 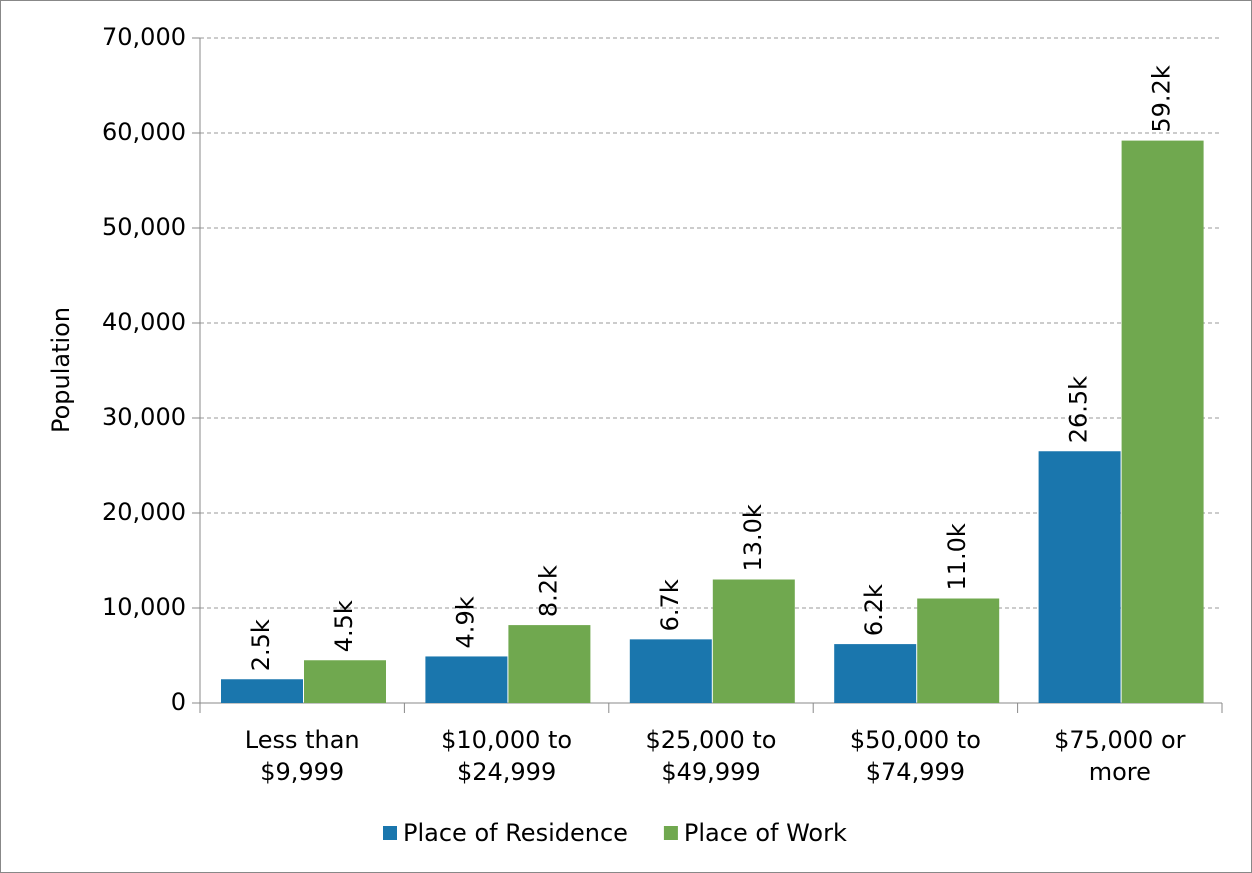 What do you see at coordinates (874, 610) in the screenshot?
I see `data-label: 6.2k` at bounding box center [874, 610].